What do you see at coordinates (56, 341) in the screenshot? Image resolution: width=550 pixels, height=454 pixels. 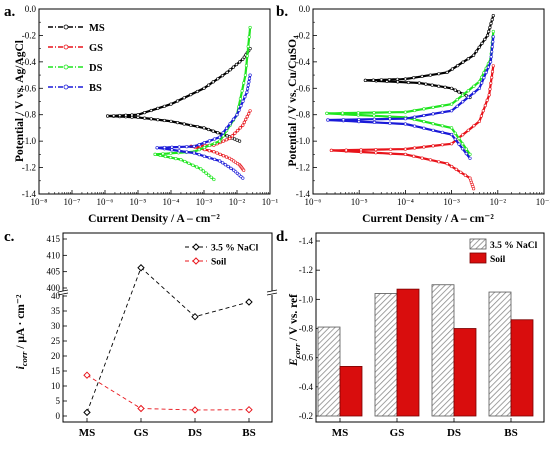 I see `y-tick-label: 25` at bounding box center [56, 341].